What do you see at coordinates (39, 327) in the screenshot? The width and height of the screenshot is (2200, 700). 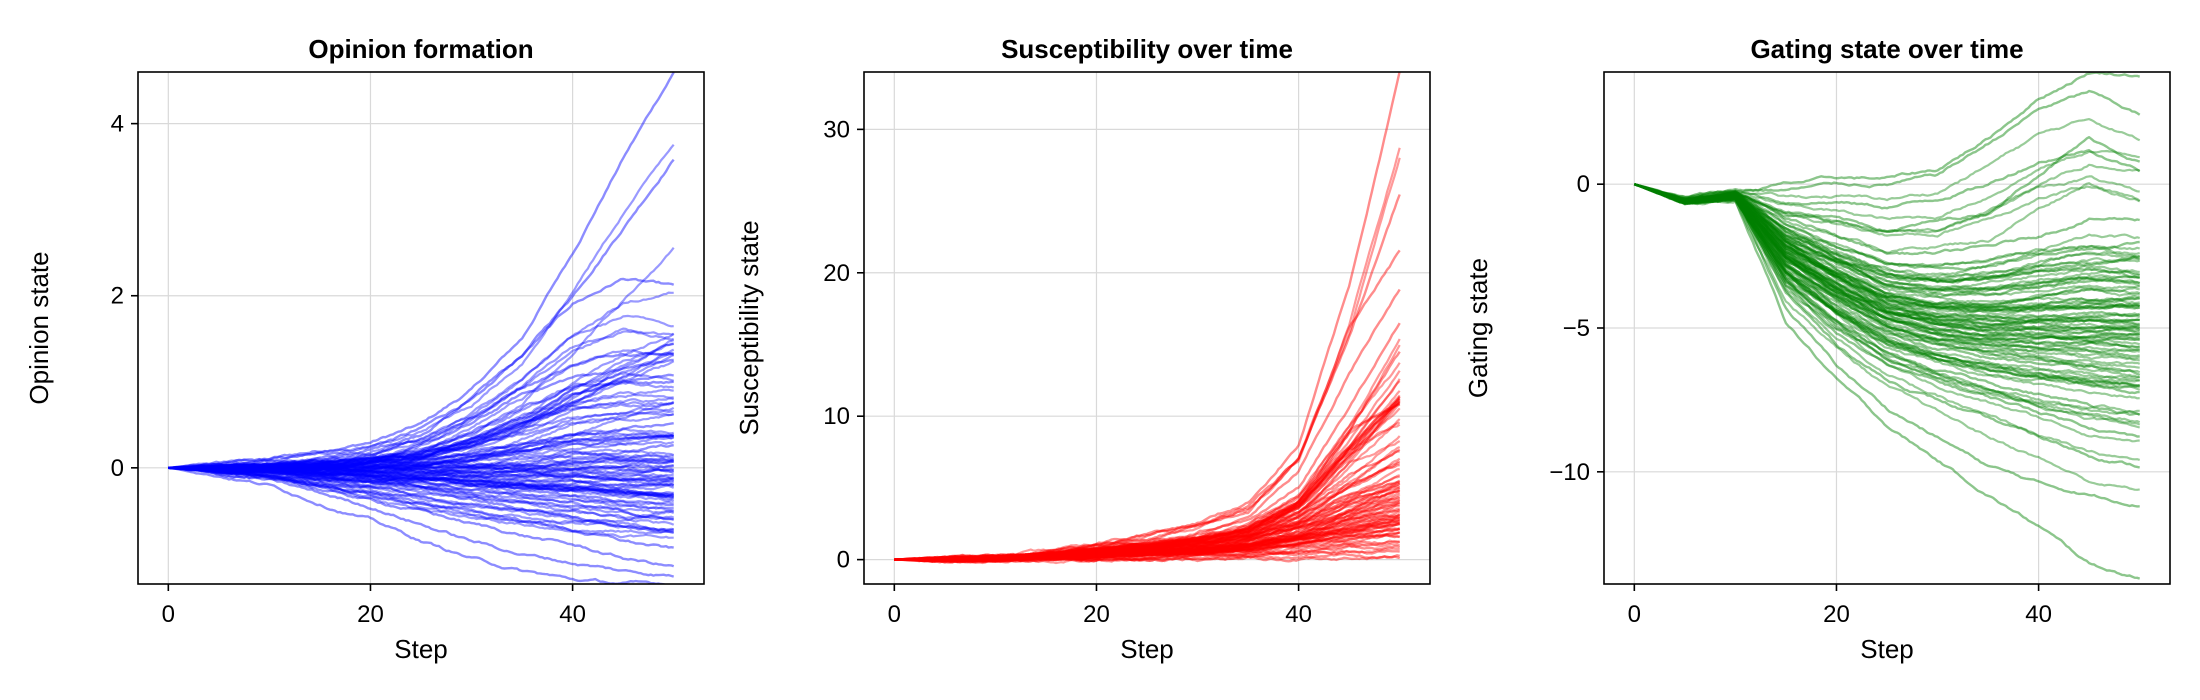 I see `y-axis-label: Opinion state` at bounding box center [39, 327].